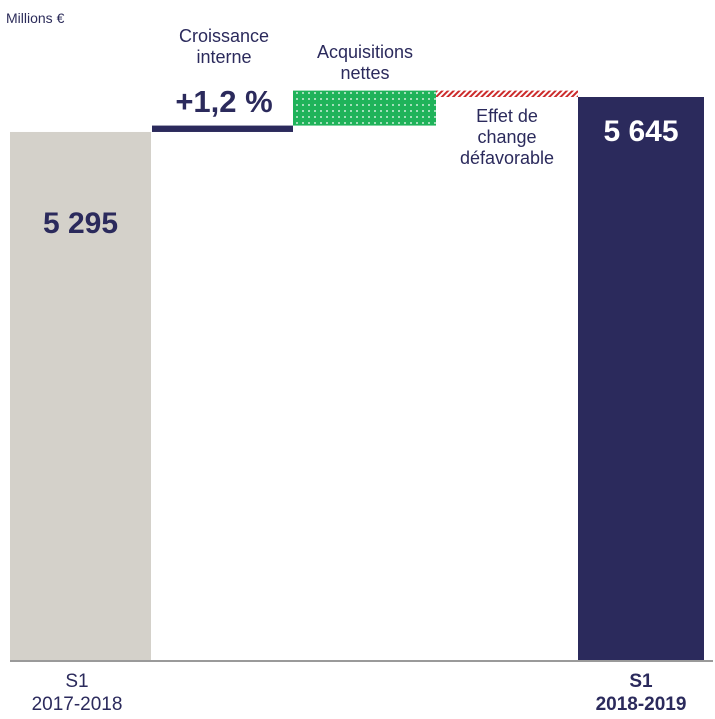 This screenshot has width=715, height=719. What do you see at coordinates (224, 46) in the screenshot?
I see `step-label-croissance: Croissance interne` at bounding box center [224, 46].